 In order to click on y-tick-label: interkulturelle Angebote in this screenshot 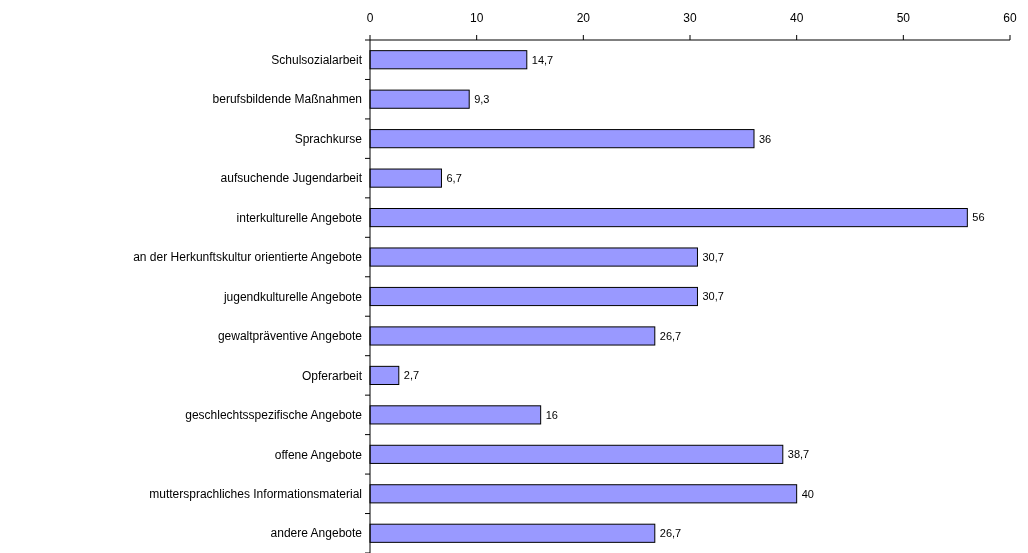, I will do `click(299, 217)`.